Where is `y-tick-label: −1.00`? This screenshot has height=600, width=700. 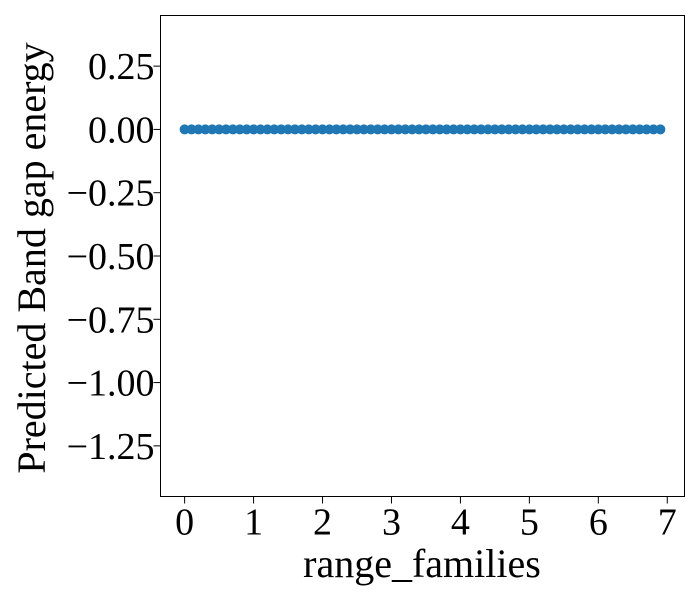 y-tick-label: −1.00 is located at coordinates (111, 384).